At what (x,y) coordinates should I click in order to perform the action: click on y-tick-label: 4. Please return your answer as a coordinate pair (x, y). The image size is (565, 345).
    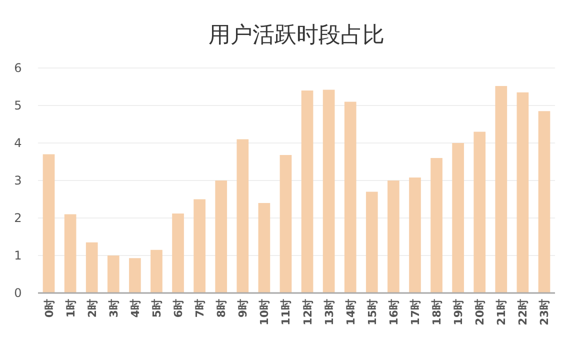
    Looking at the image, I should click on (18, 143).